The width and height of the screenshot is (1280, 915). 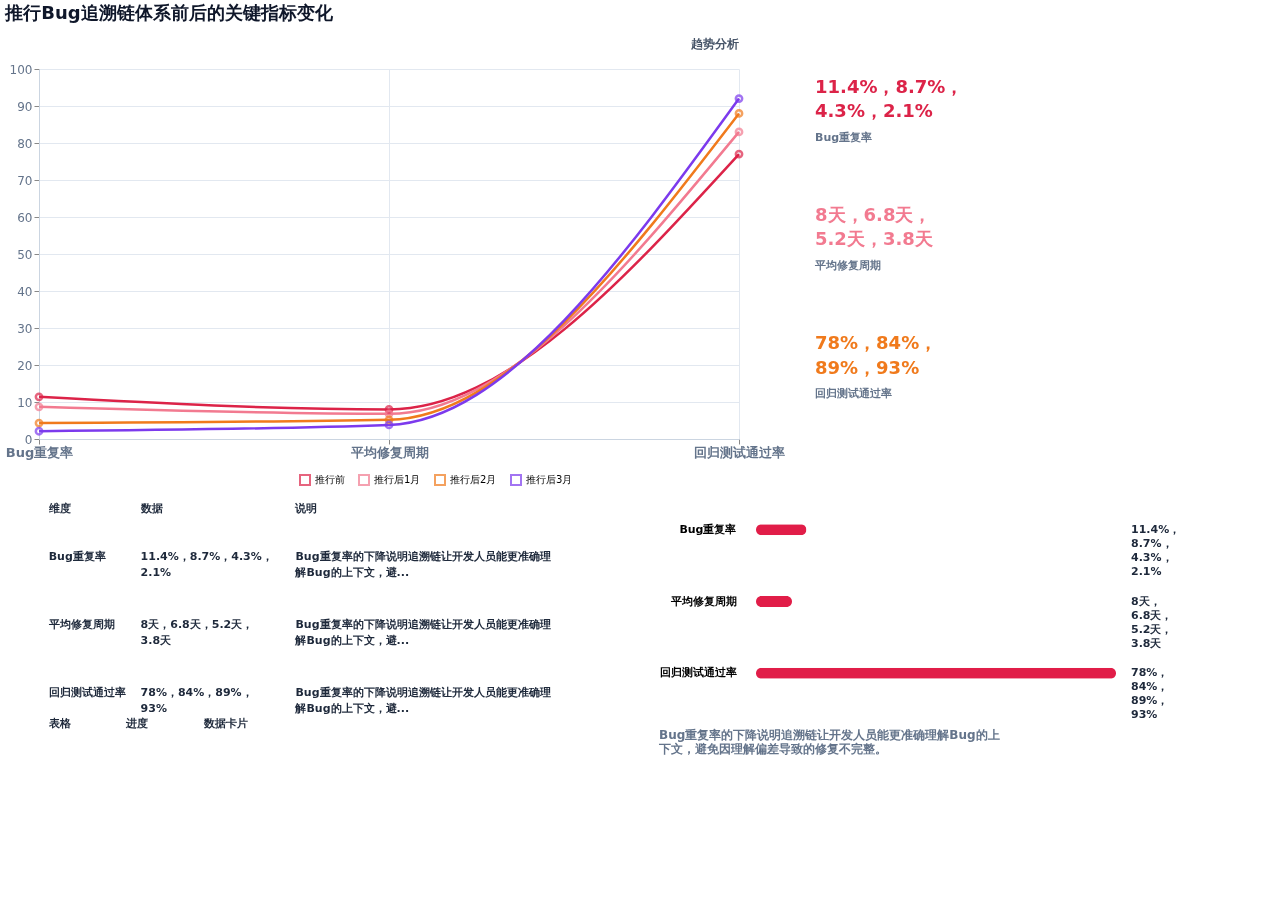 What do you see at coordinates (549, 479) in the screenshot?
I see `legend-label: 推行后3月` at bounding box center [549, 479].